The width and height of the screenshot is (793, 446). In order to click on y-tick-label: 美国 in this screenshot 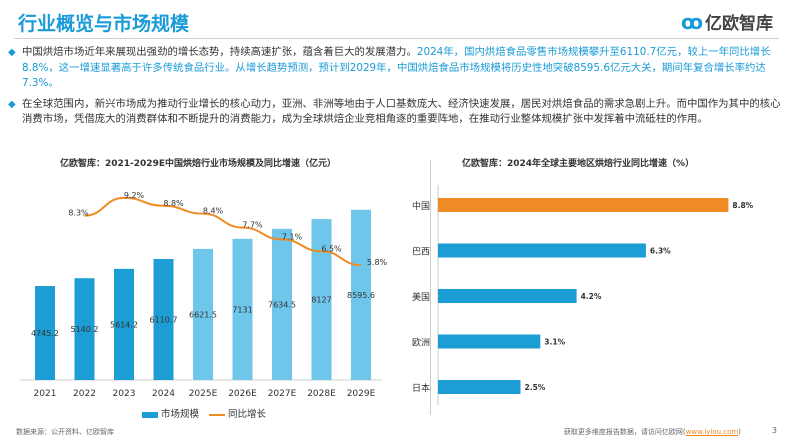, I will do `click(421, 297)`.